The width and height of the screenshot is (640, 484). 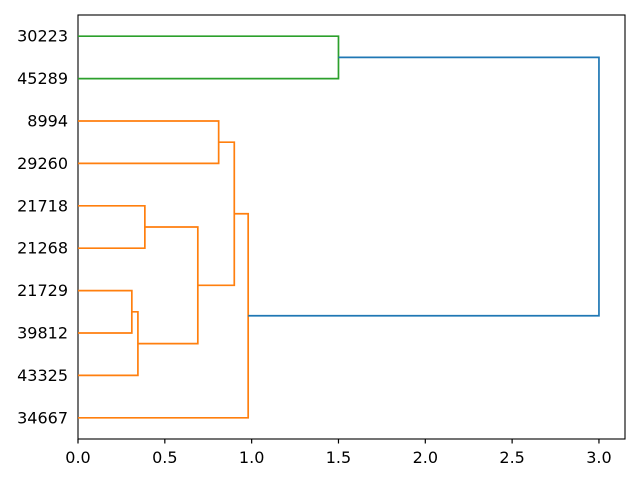 I want to click on leaf-label: 29260, so click(x=42, y=163).